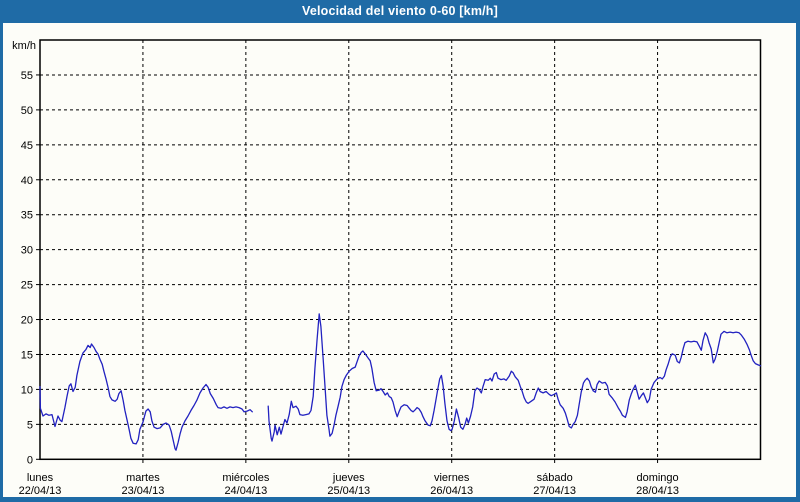 The height and width of the screenshot is (502, 800). Describe the element at coordinates (452, 478) in the screenshot. I see `x-day-label: viernes` at that location.